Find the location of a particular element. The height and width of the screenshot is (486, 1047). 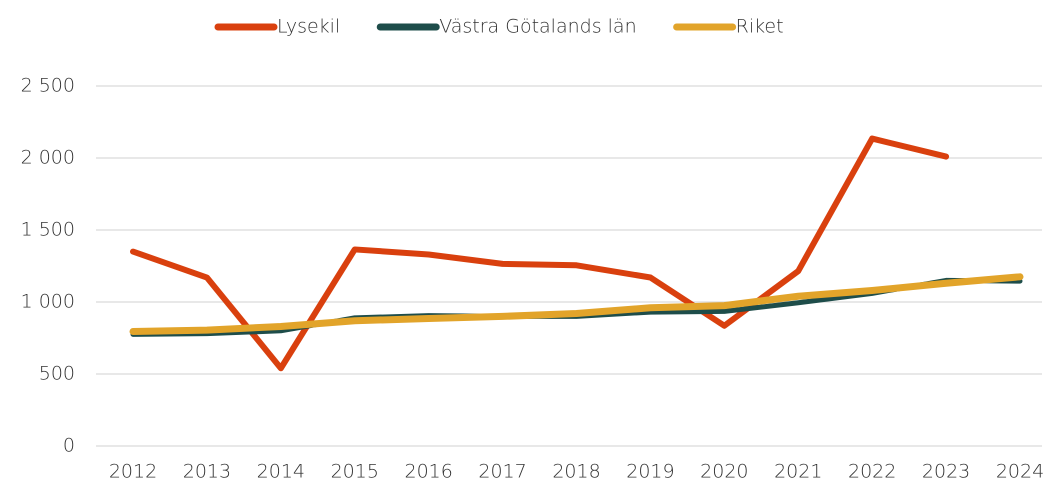

x-tick-label: 2021 is located at coordinates (798, 472).